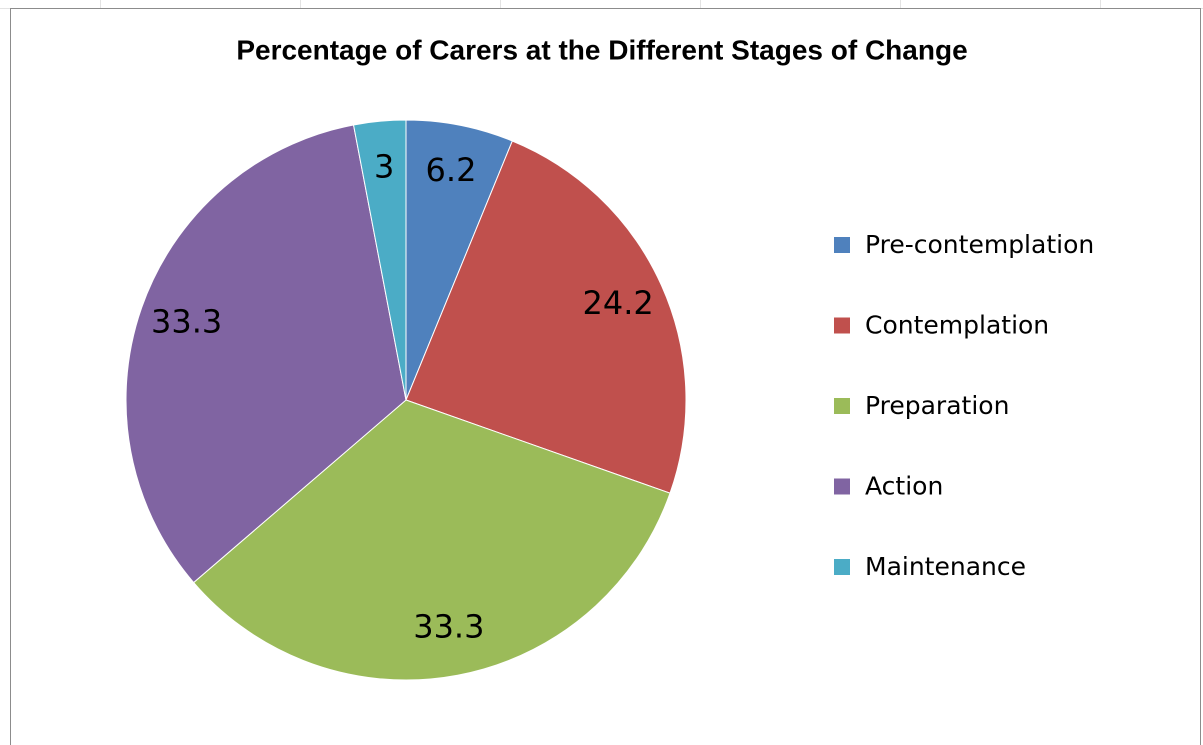  Describe the element at coordinates (451, 170) in the screenshot. I see `data-label: 6.2` at that location.